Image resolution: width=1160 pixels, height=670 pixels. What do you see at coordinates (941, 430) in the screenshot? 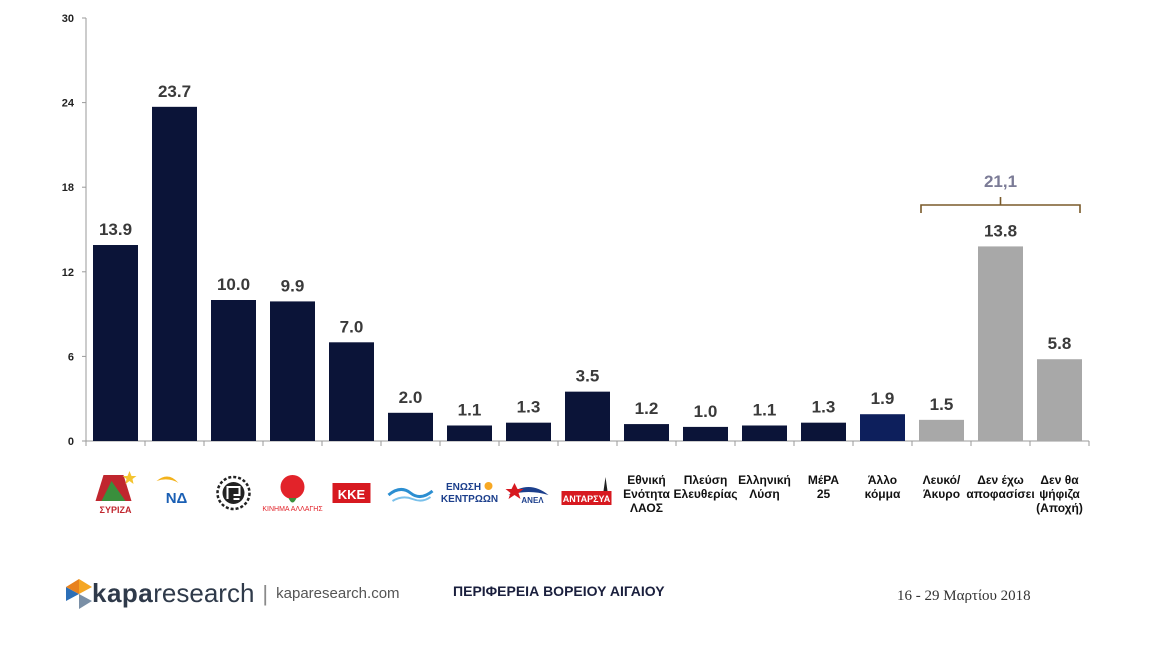
I see `bar-lefko` at bounding box center [941, 430].